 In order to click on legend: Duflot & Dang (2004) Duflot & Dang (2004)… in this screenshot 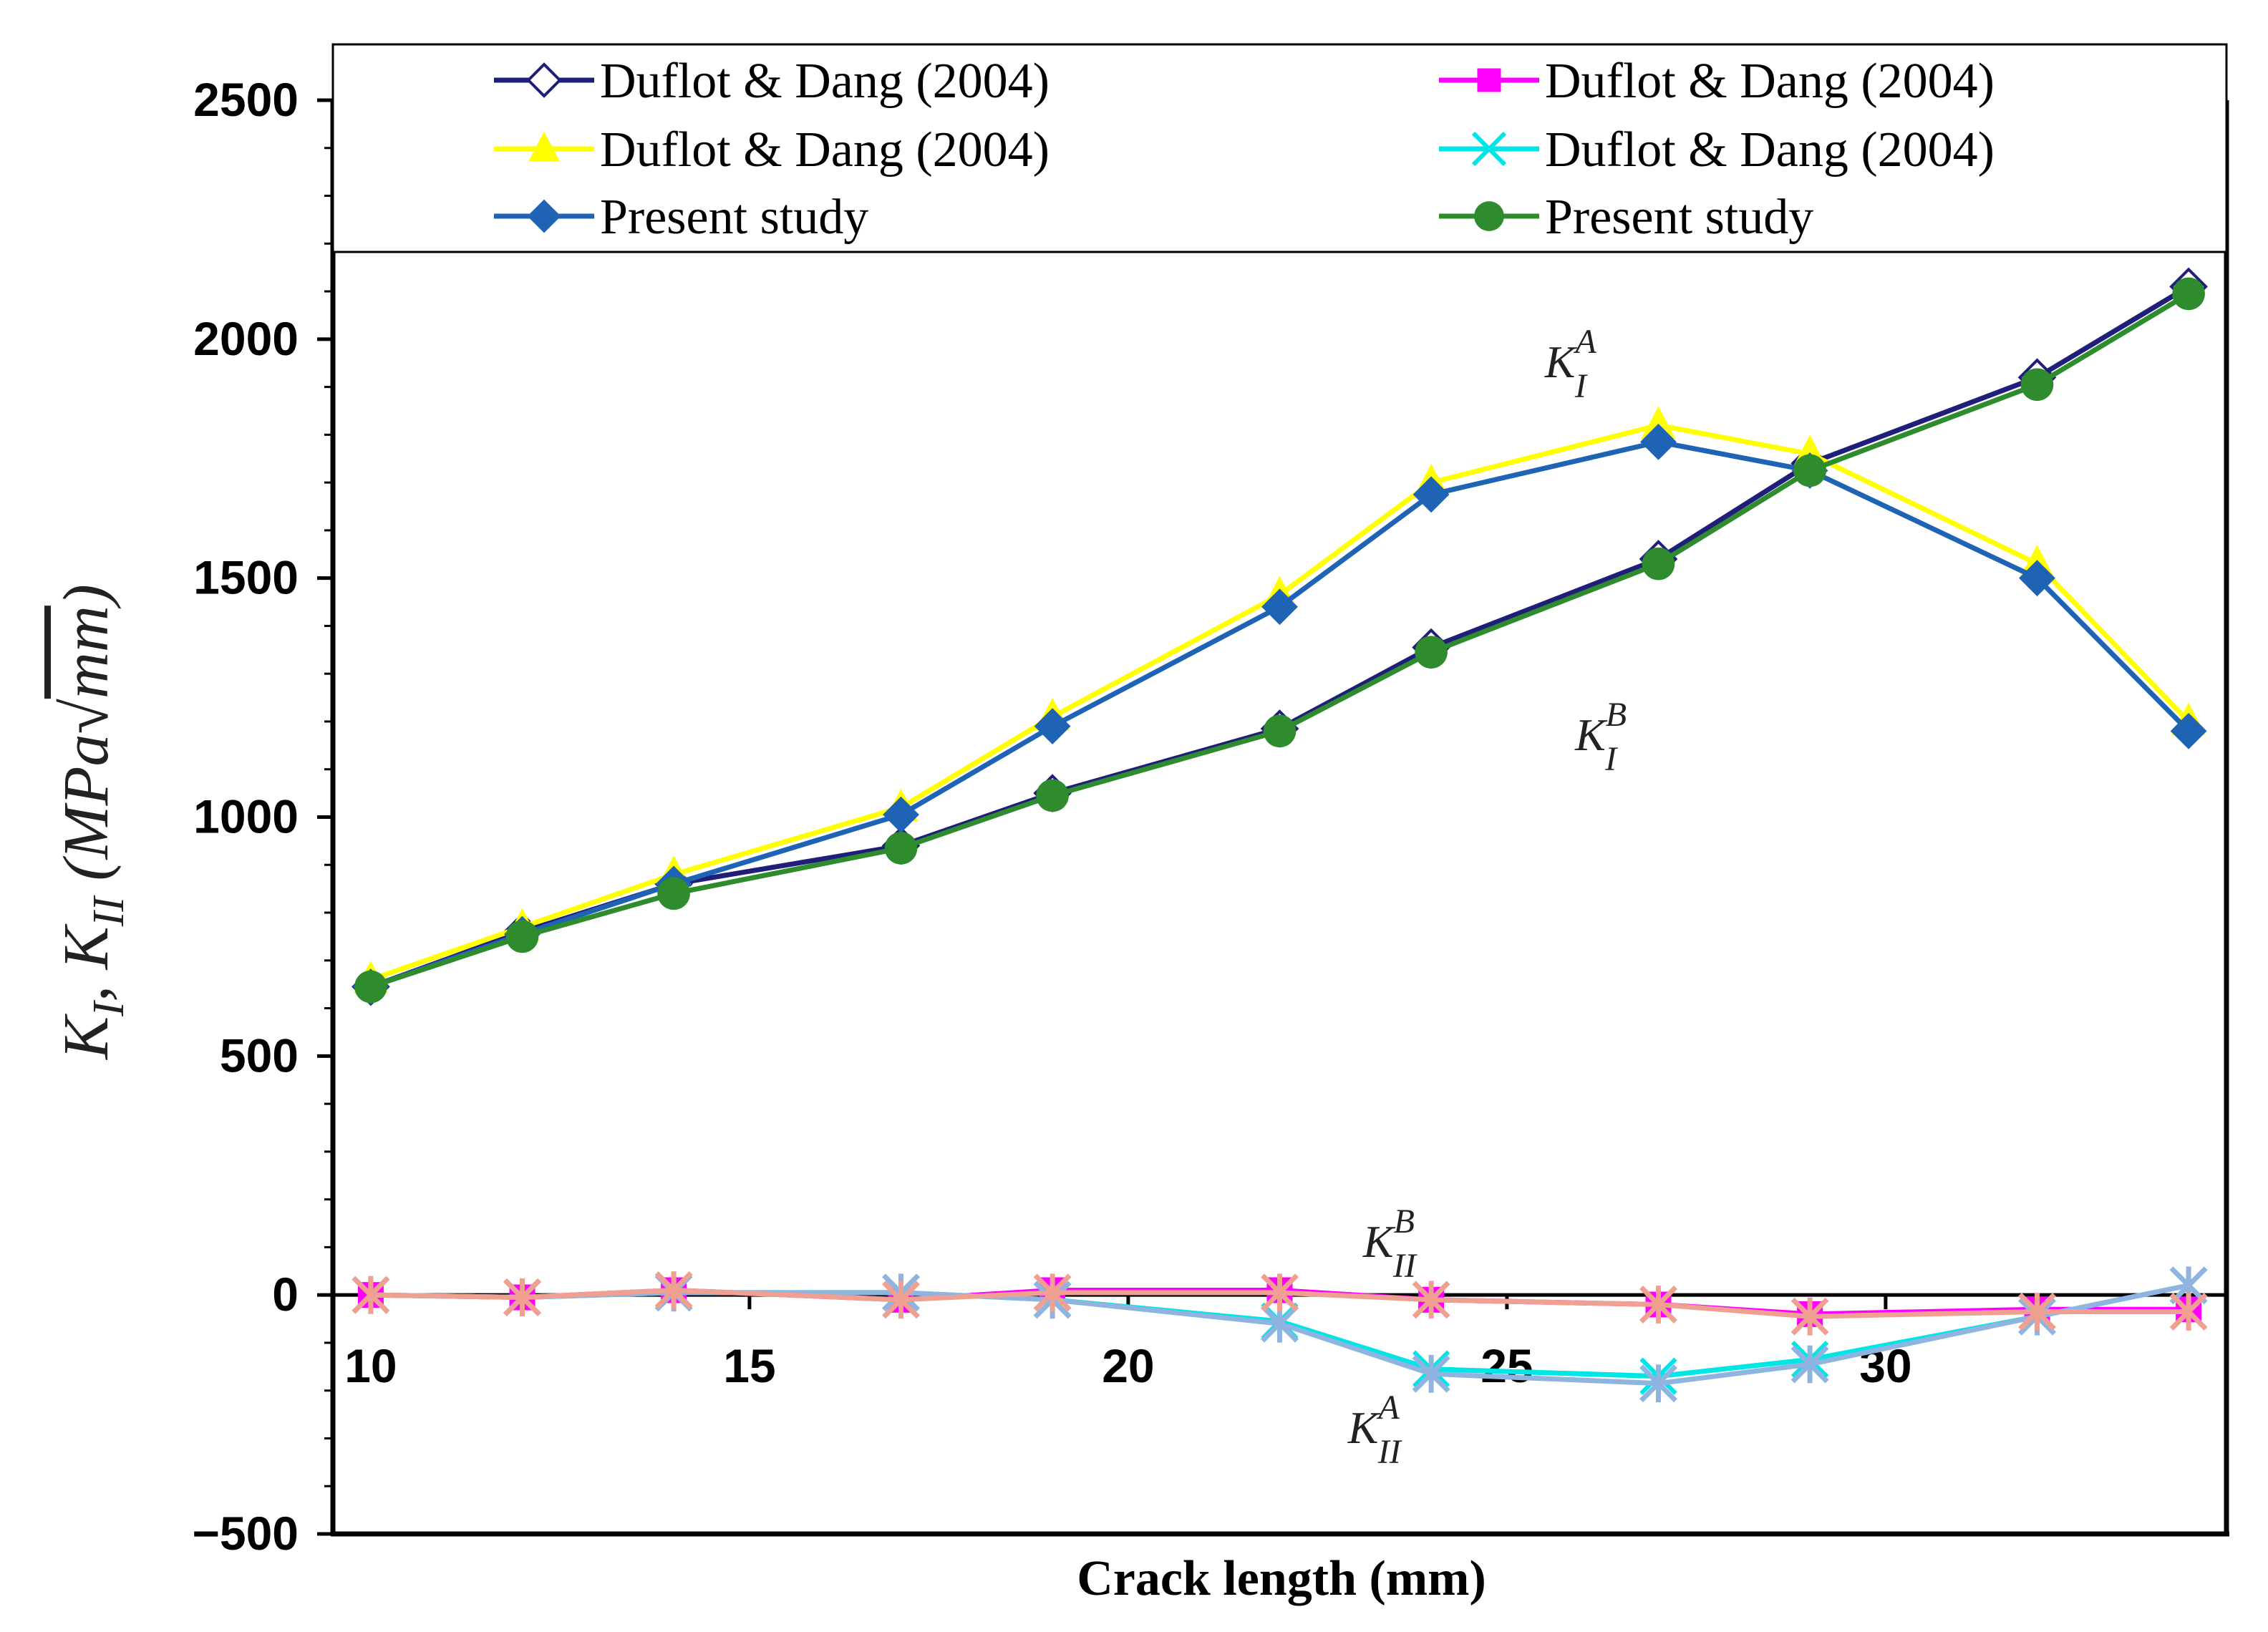, I will do `click(1279, 148)`.